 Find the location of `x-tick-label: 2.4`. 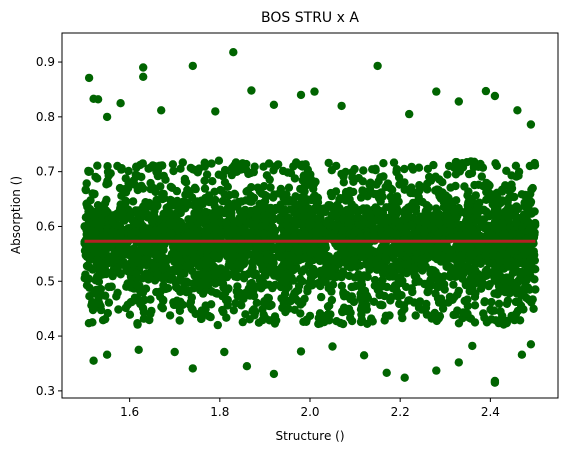

x-tick-label: 2.4 is located at coordinates (490, 412).